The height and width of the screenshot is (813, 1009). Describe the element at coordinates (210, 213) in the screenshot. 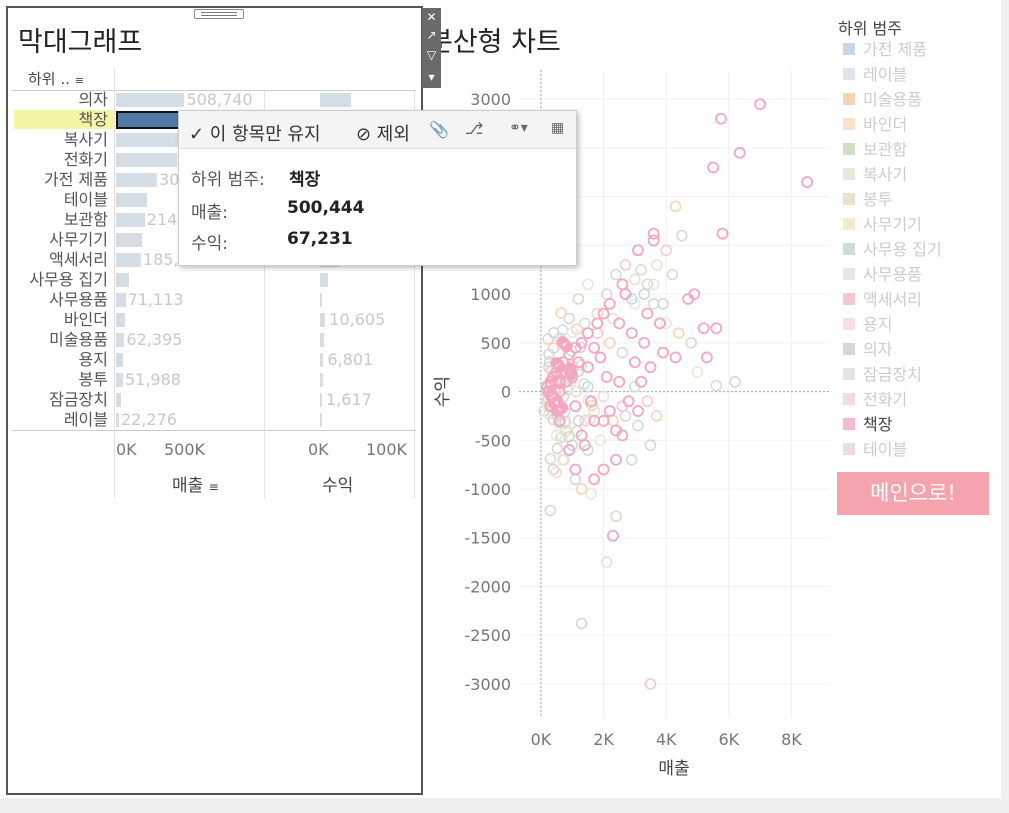

I see `tooltip-key: 매출:` at that location.